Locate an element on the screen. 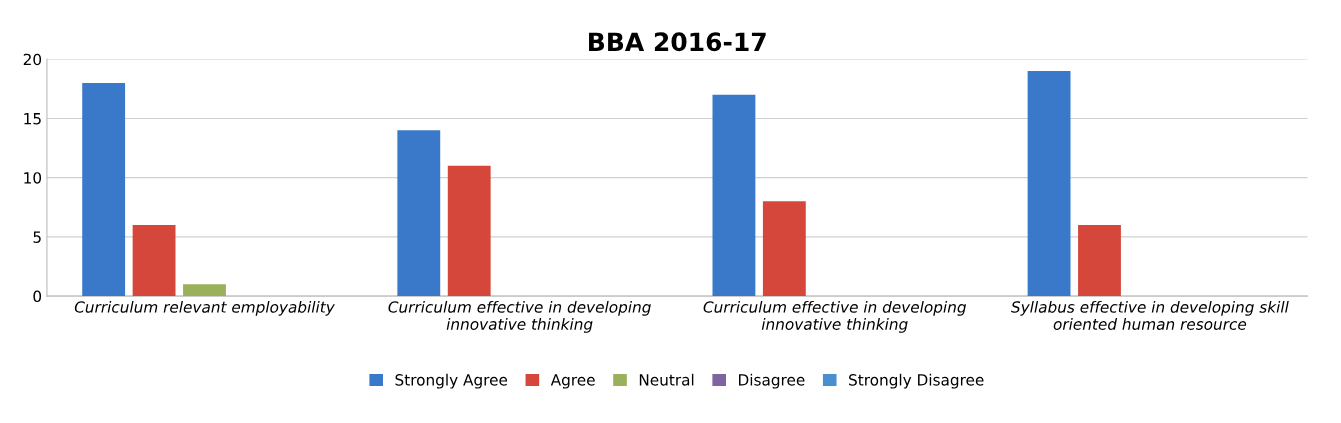 The image size is (1341, 423). y-tick-label: 0 is located at coordinates (37, 296).